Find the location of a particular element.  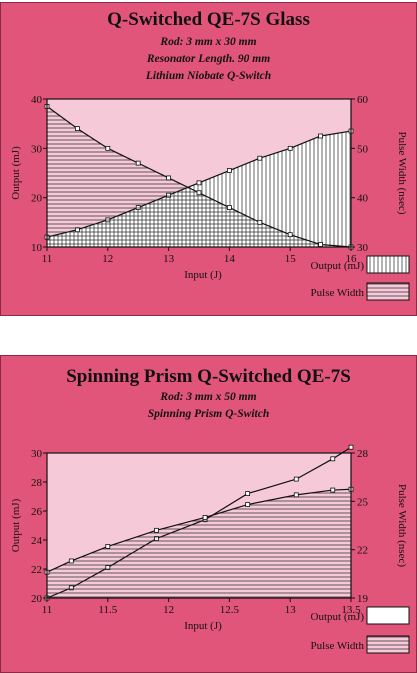

chart1-y-tick-label: 10 is located at coordinates (37, 248).